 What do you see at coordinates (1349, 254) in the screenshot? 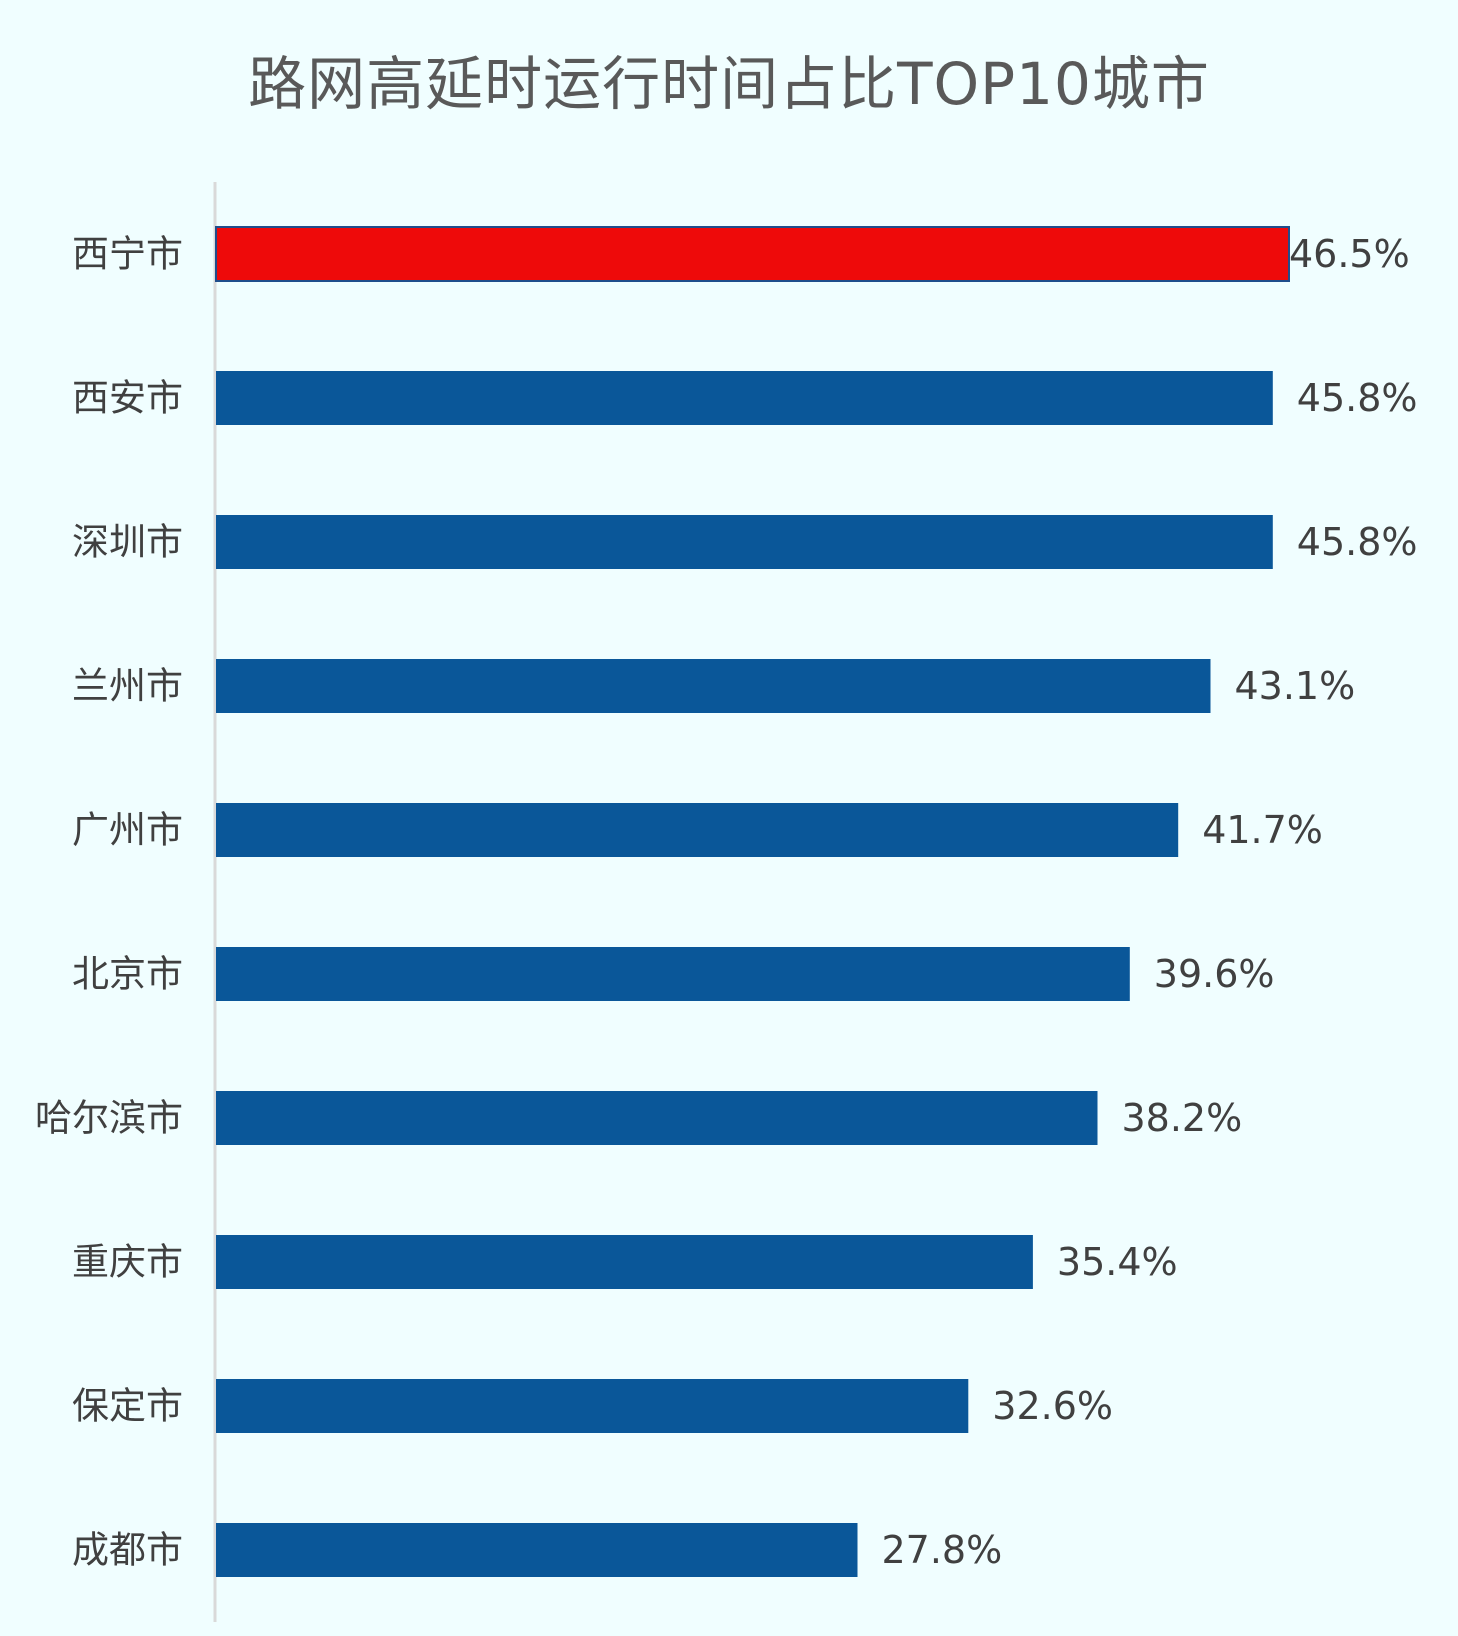
I see `value-label-1: 46.5%` at bounding box center [1349, 254].